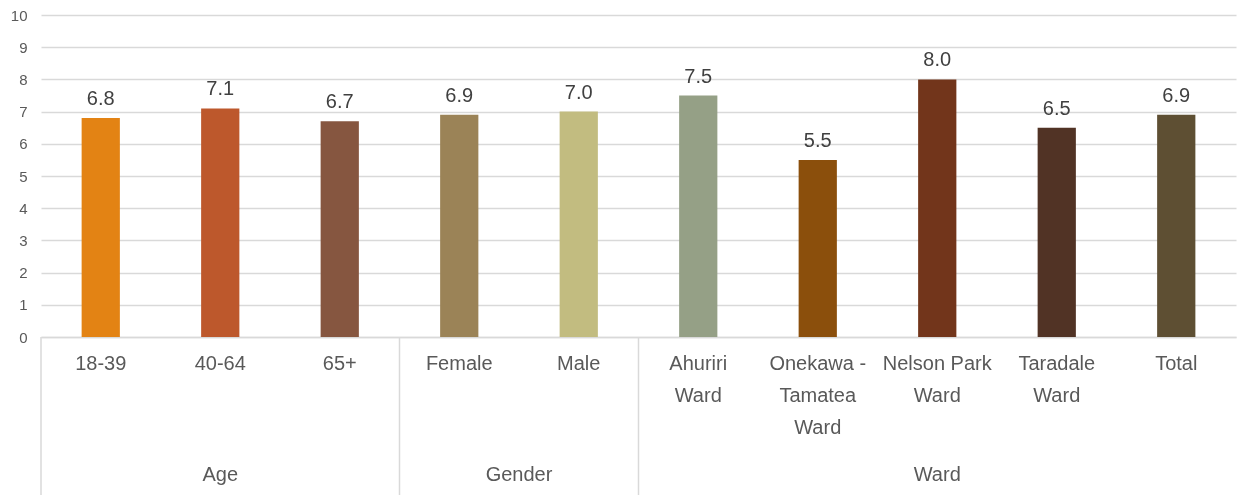 The image size is (1251, 500). I want to click on y-tick-label: 4, so click(23, 208).